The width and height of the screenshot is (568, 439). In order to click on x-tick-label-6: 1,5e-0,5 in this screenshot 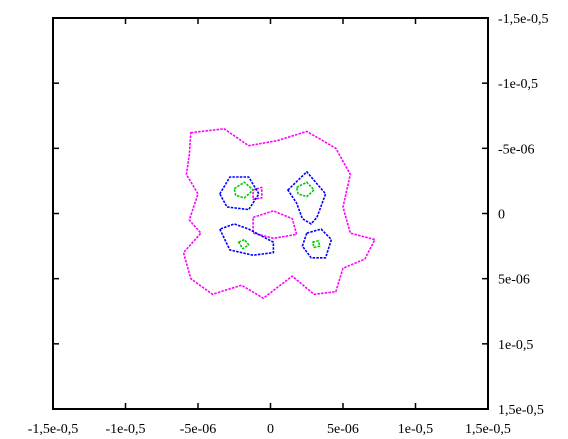, I will do `click(488, 429)`.